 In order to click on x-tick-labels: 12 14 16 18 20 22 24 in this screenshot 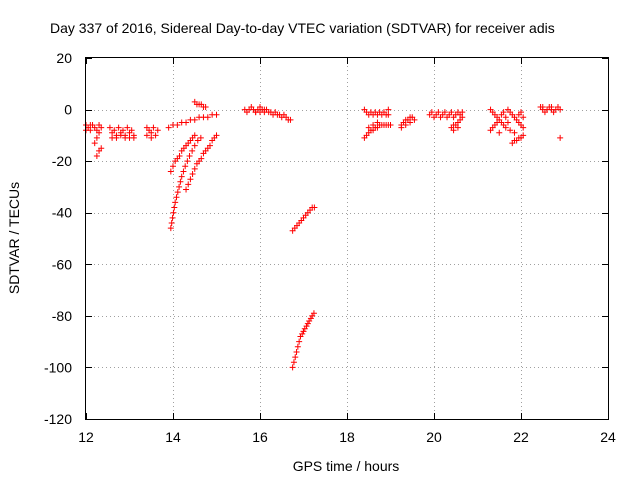, I will do `click(347, 437)`.